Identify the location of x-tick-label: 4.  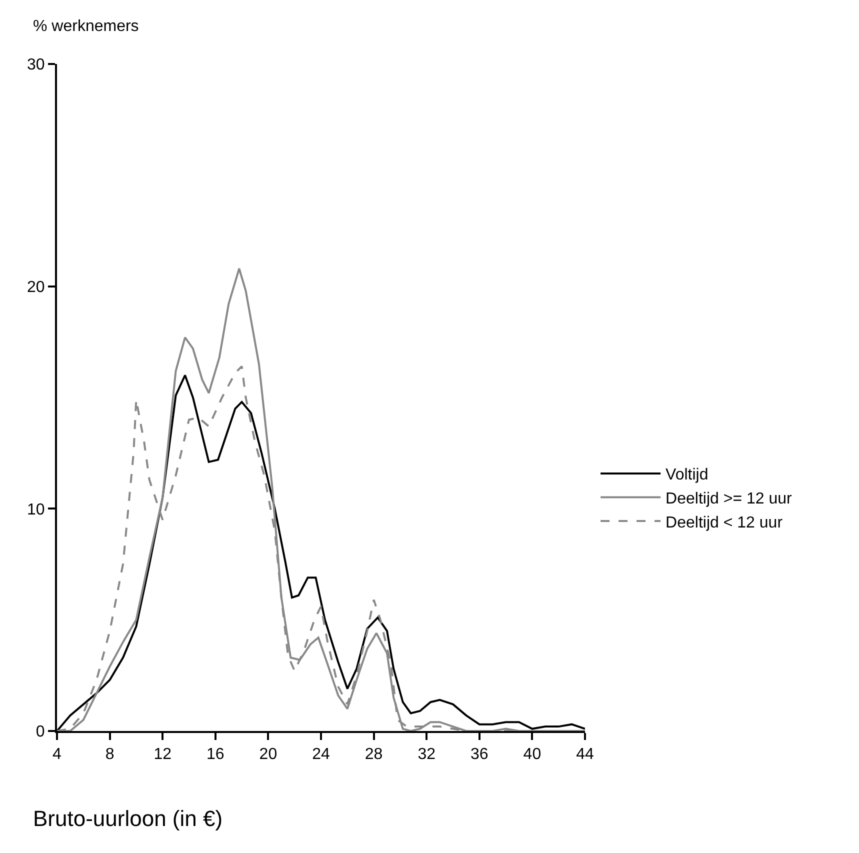
(57, 755).